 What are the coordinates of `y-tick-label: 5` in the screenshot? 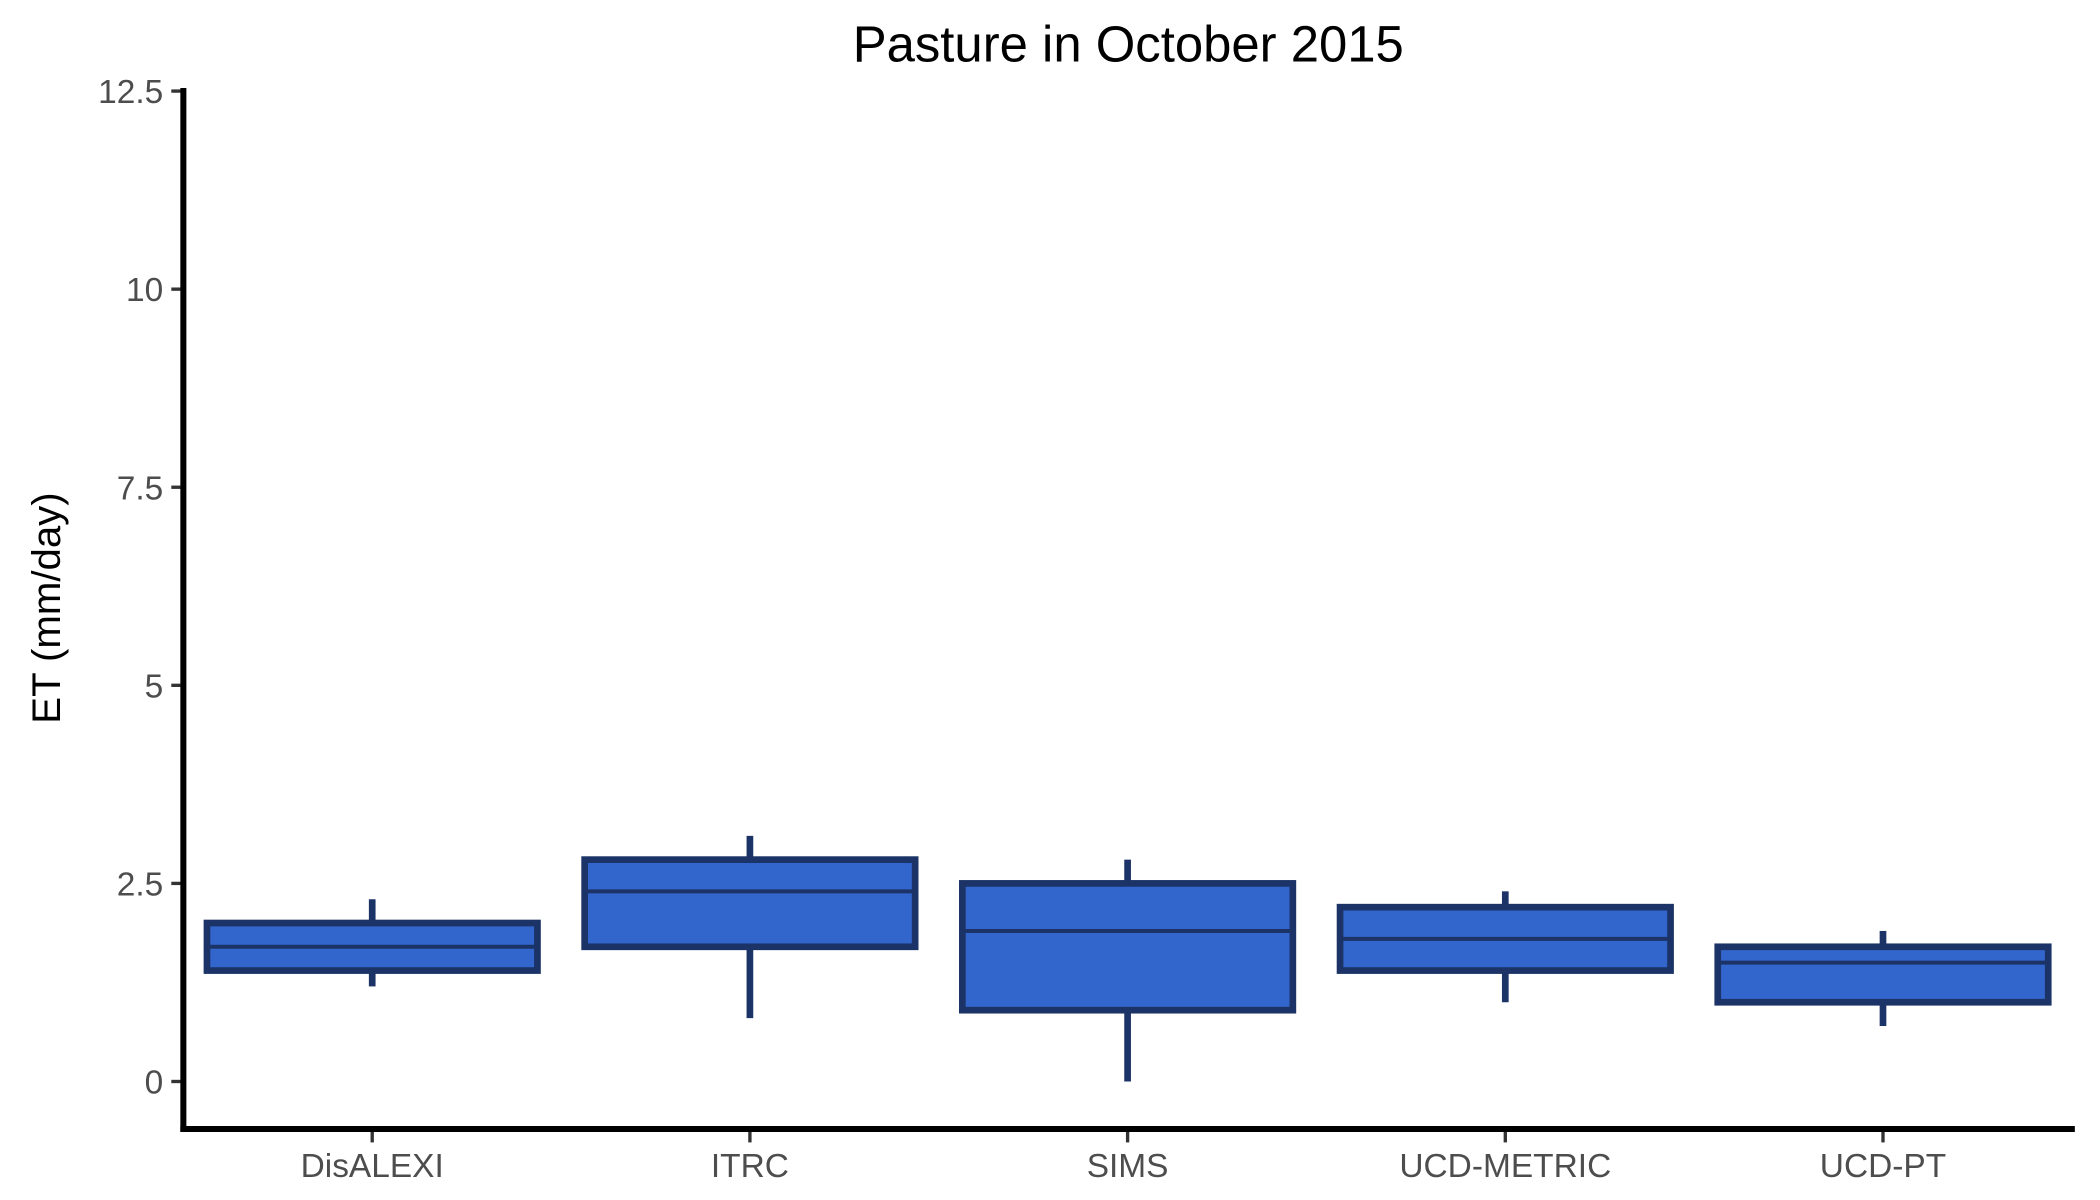 It's located at (154, 686).